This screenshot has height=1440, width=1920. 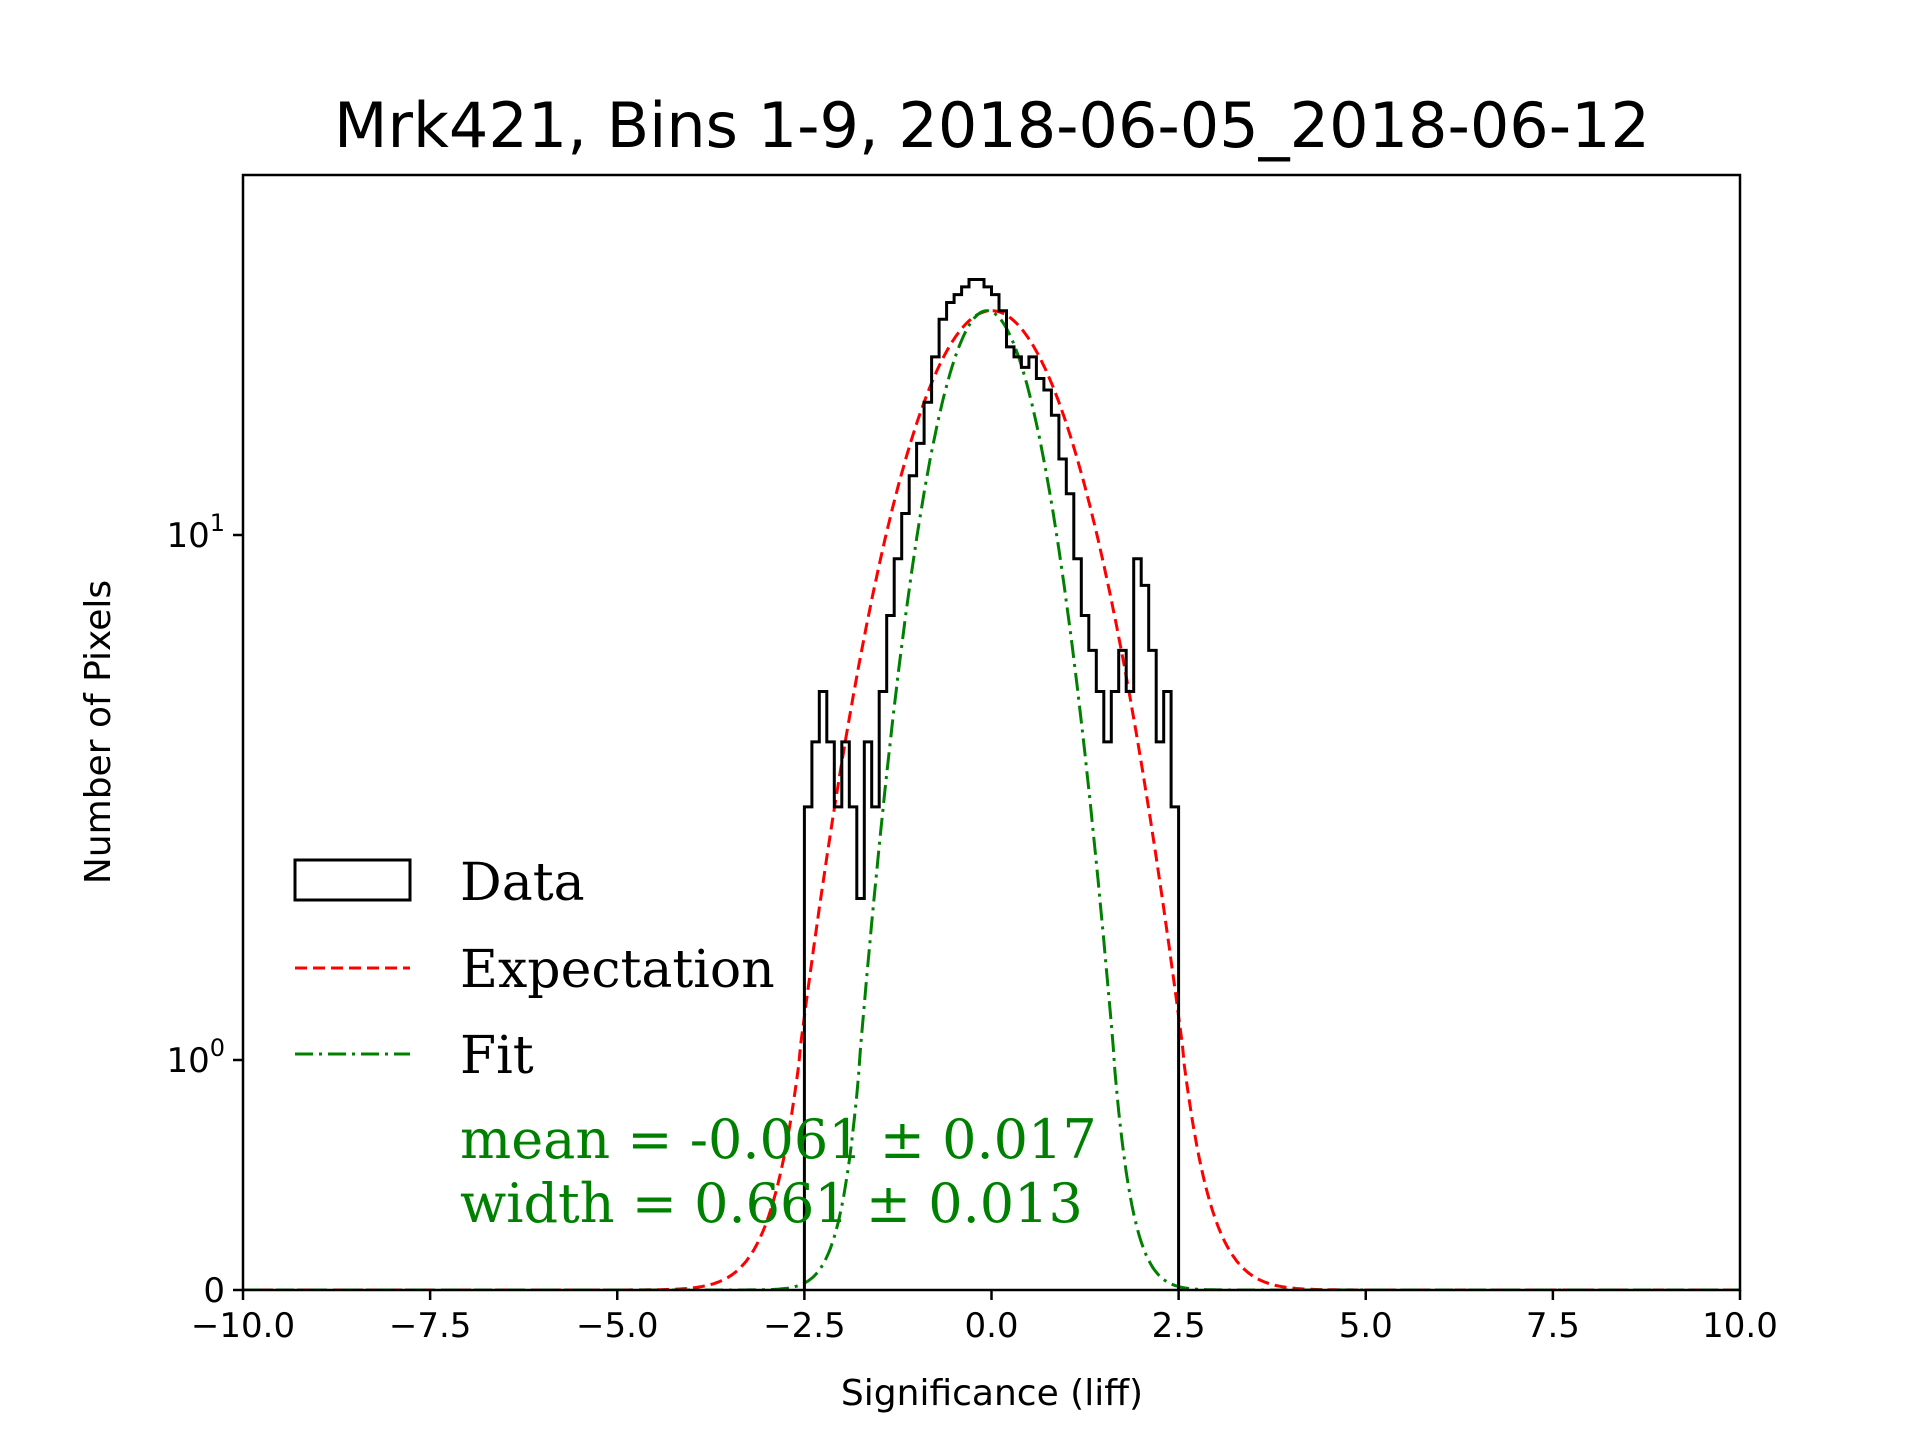 I want to click on legend-data-swatch, so click(x=352, y=880).